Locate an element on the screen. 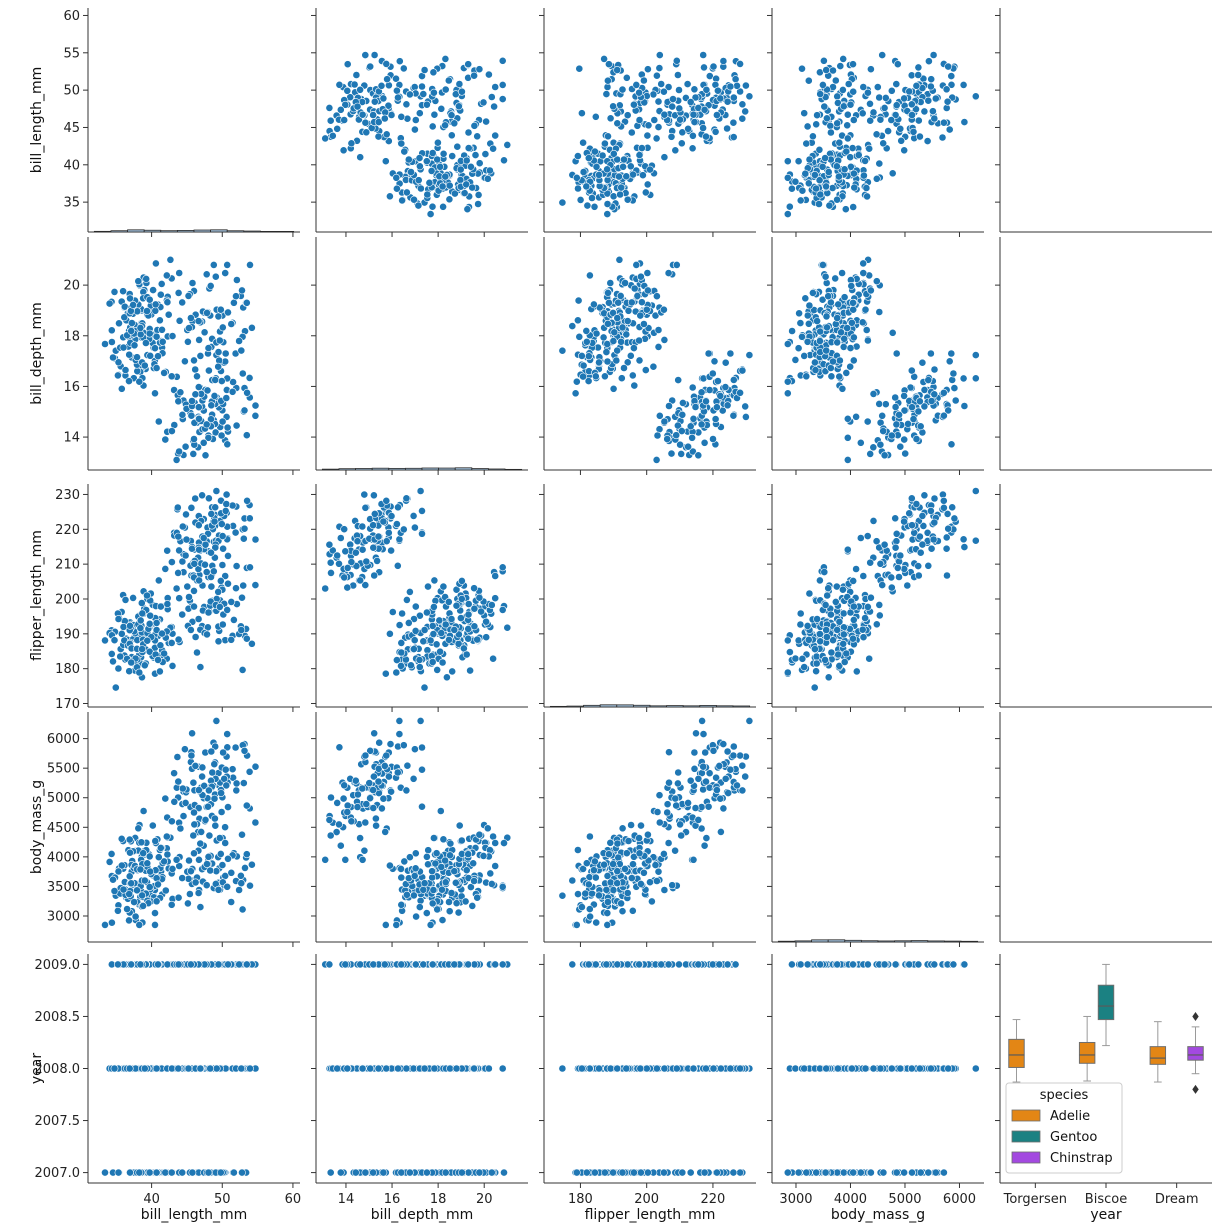 The height and width of the screenshot is (1231, 1222). x-tick-label: 20 is located at coordinates (484, 1199).